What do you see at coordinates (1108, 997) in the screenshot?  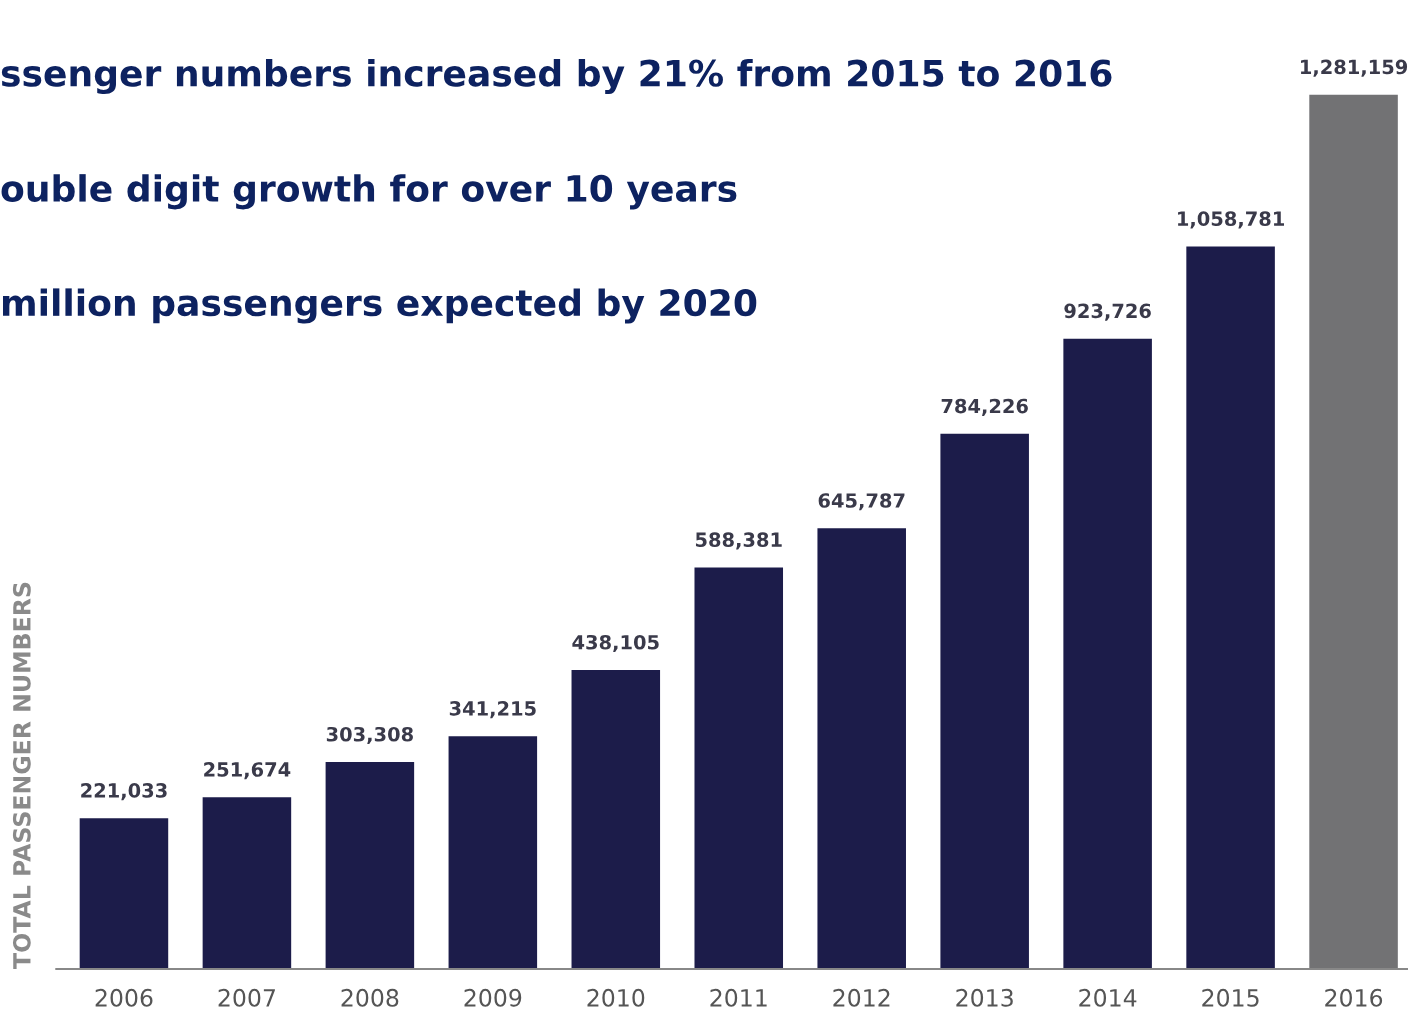 I see `x-tick-label: 2014` at bounding box center [1108, 997].